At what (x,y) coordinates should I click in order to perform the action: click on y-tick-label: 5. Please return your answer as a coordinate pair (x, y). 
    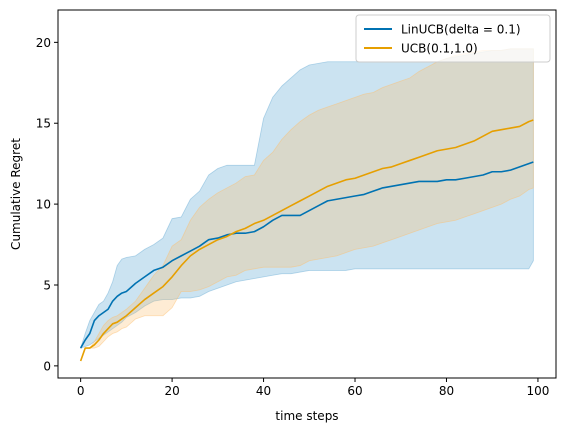
    Looking at the image, I should click on (47, 285).